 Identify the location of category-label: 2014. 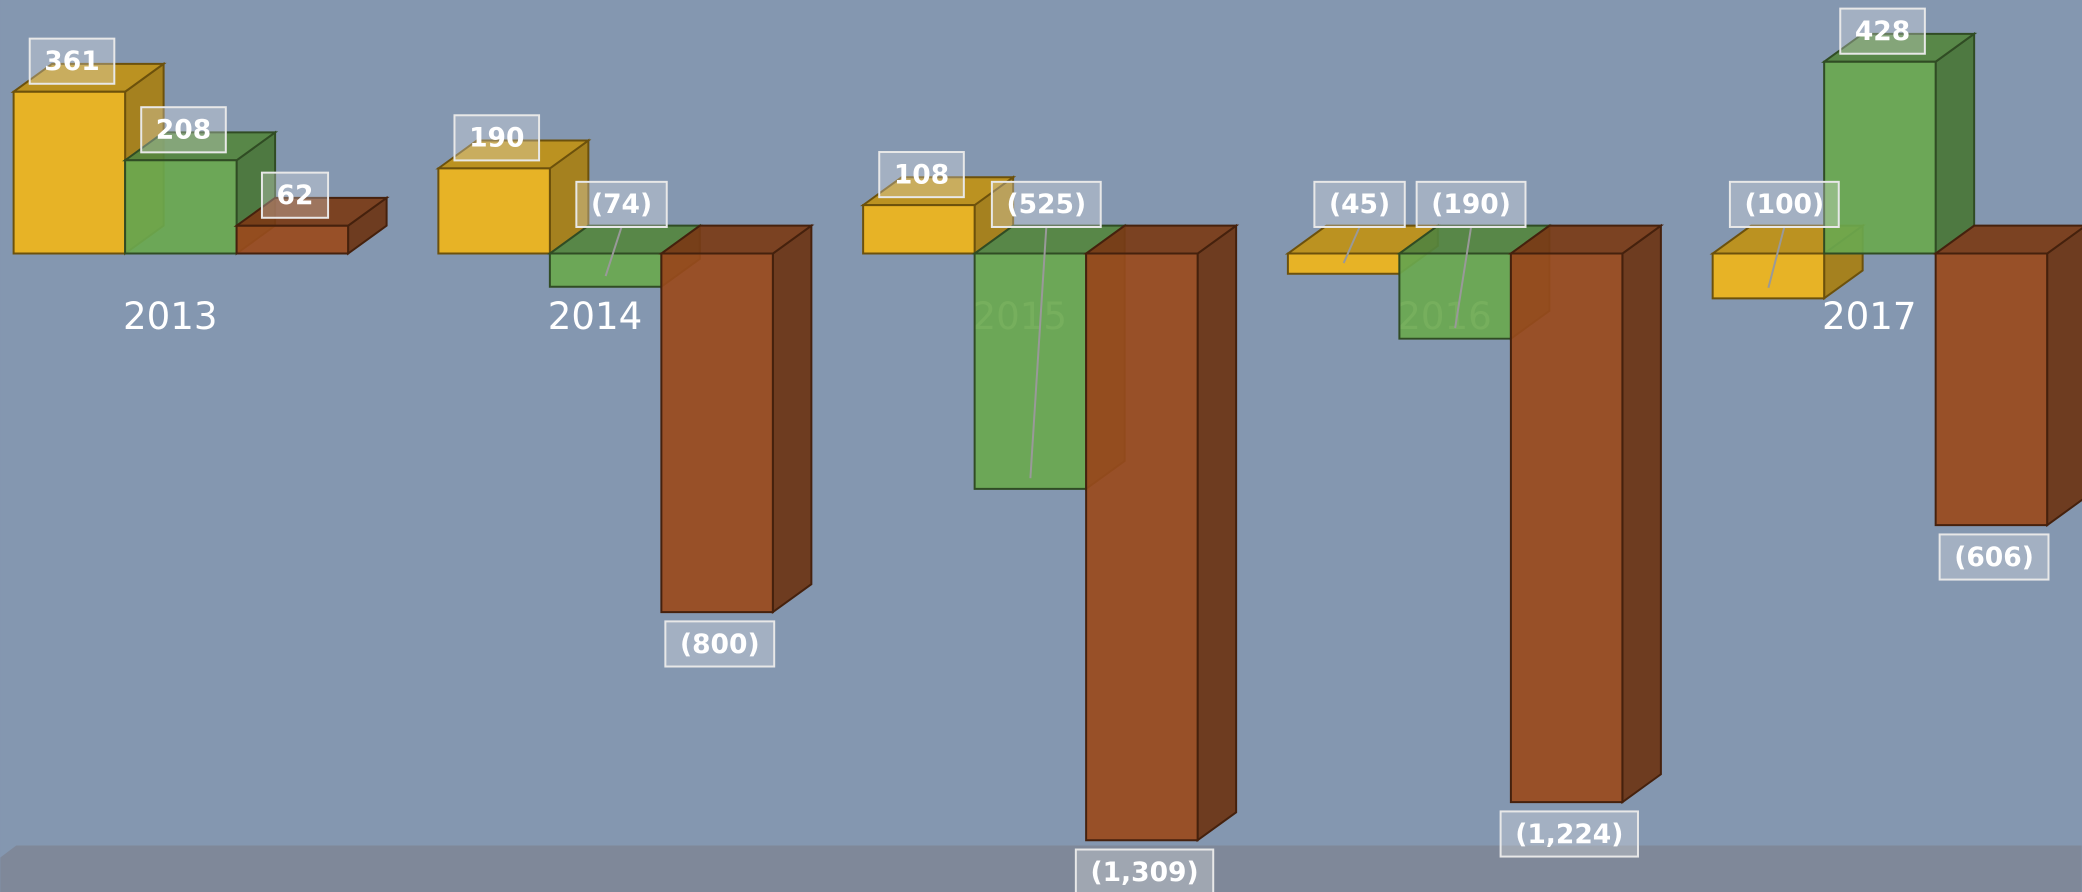
(595, 316).